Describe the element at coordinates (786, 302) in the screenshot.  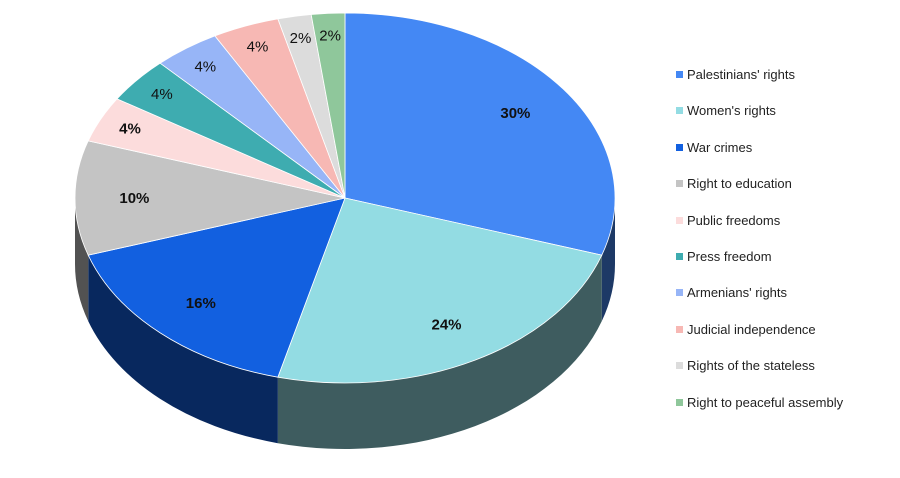
I see `legend-item-armenians-rights: Armenians' rights` at that location.